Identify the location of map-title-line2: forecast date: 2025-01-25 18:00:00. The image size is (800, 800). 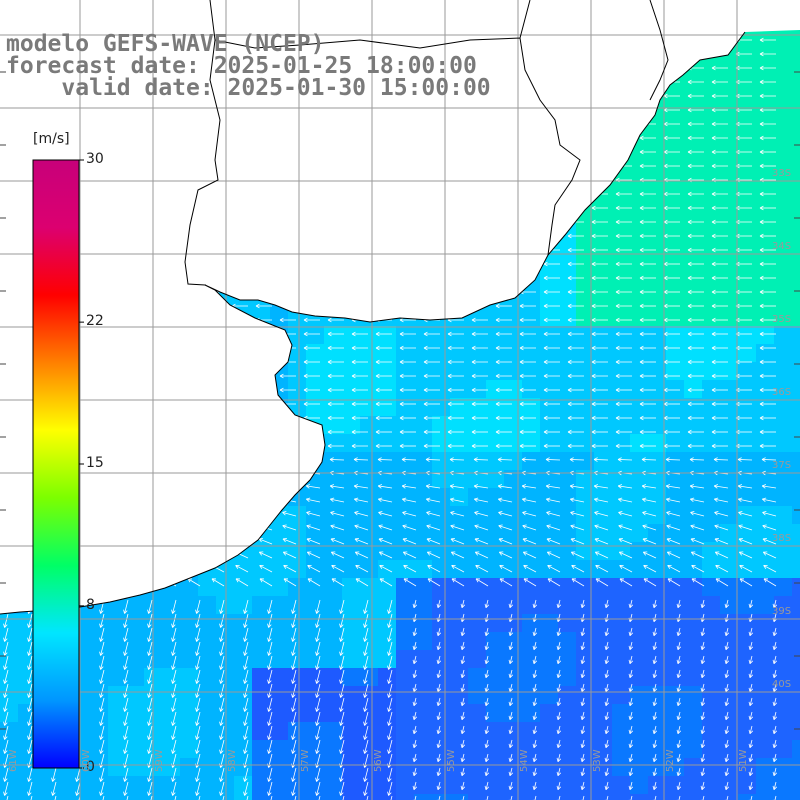
(241, 66).